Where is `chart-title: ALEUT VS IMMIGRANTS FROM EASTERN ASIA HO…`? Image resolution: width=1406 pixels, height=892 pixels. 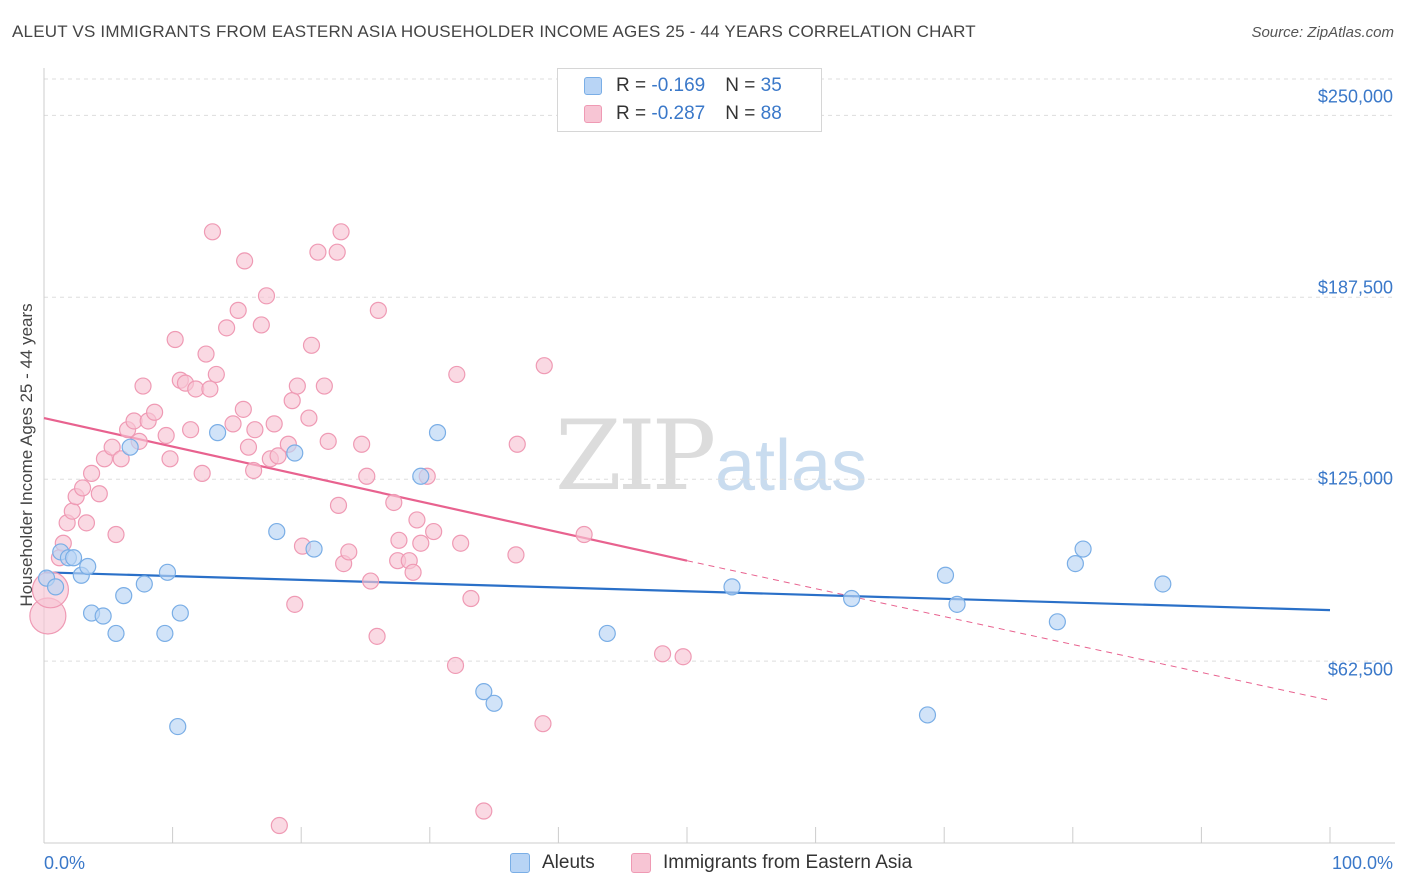
chart-title: ALEUT VS IMMIGRANTS FROM EASTERN ASIA HO… is located at coordinates (494, 31).